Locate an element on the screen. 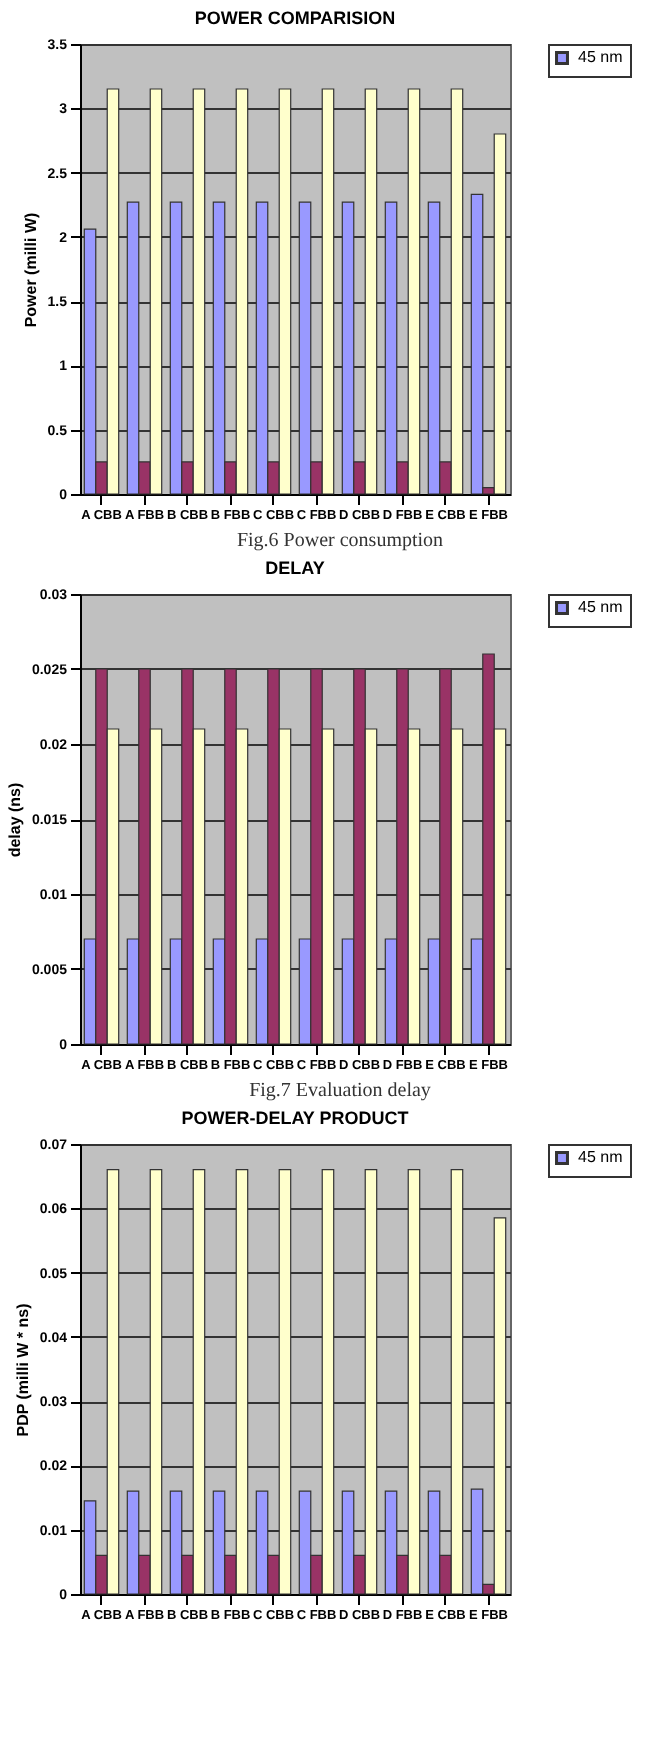 Image resolution: width=672 pixels, height=1756 pixels. caption: Fig.6 Power consumption is located at coordinates (340, 541).